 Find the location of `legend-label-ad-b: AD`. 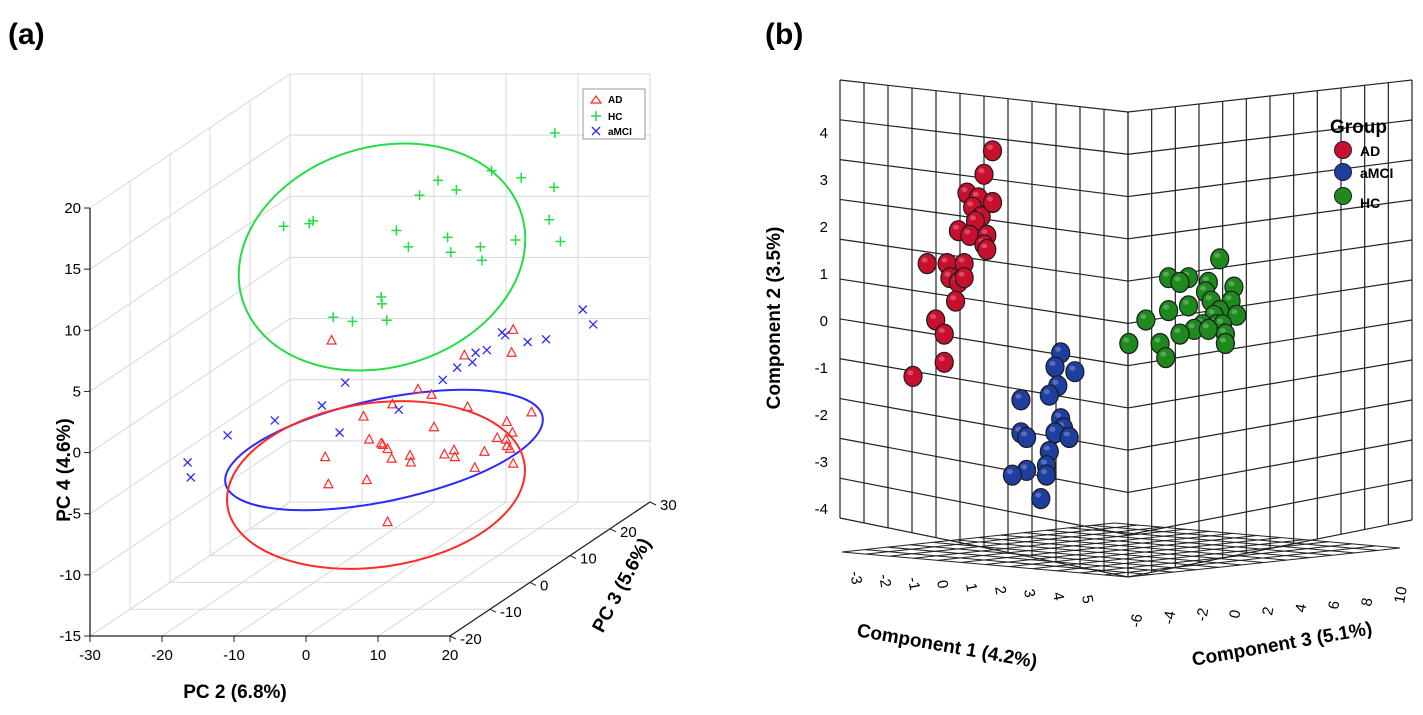

legend-label-ad-b: AD is located at coordinates (1370, 151).